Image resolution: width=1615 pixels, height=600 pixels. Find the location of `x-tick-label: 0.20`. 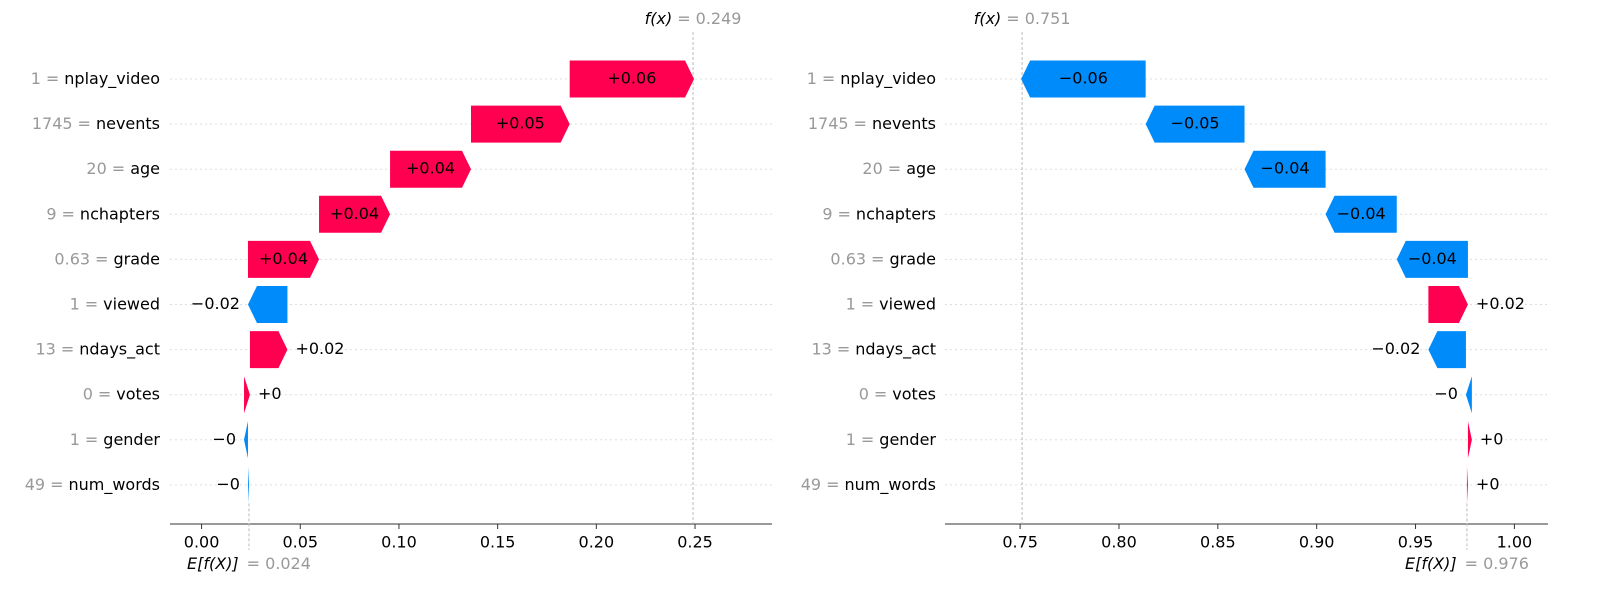

x-tick-label: 0.20 is located at coordinates (597, 542).